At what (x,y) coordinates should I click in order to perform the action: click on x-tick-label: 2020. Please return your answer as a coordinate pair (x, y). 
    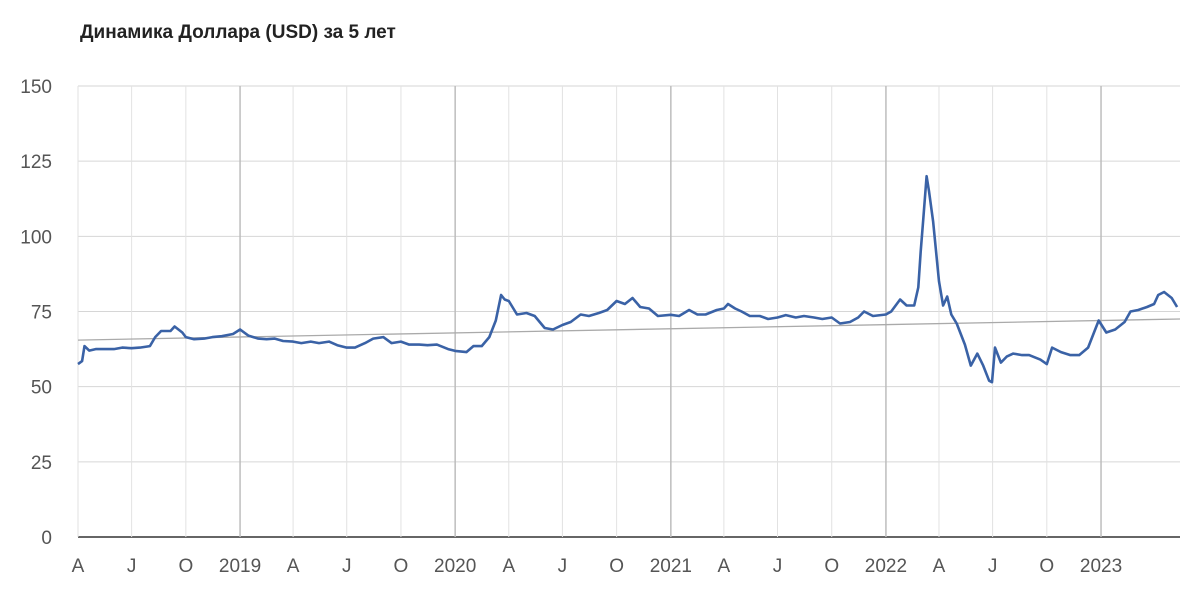
    Looking at the image, I should click on (455, 566).